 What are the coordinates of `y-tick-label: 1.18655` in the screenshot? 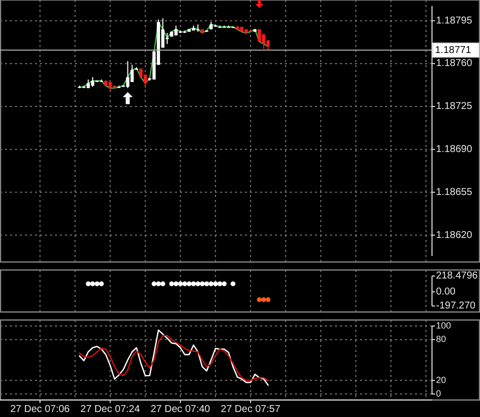 It's located at (454, 192).